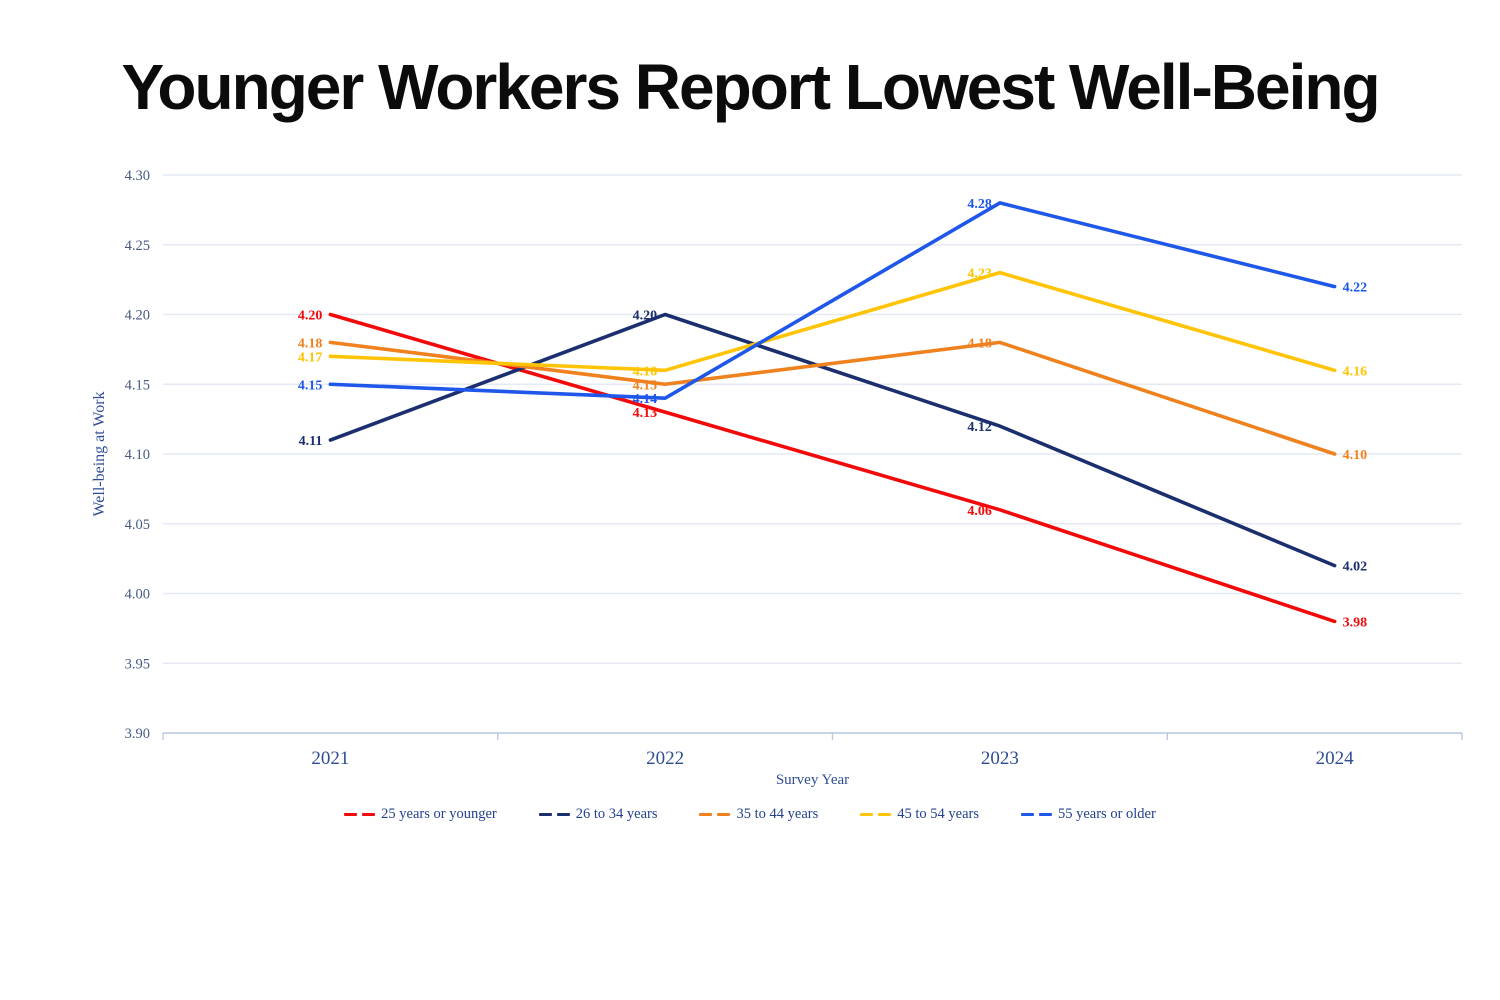  What do you see at coordinates (979, 274) in the screenshot?
I see `data-label: 4.23` at bounding box center [979, 274].